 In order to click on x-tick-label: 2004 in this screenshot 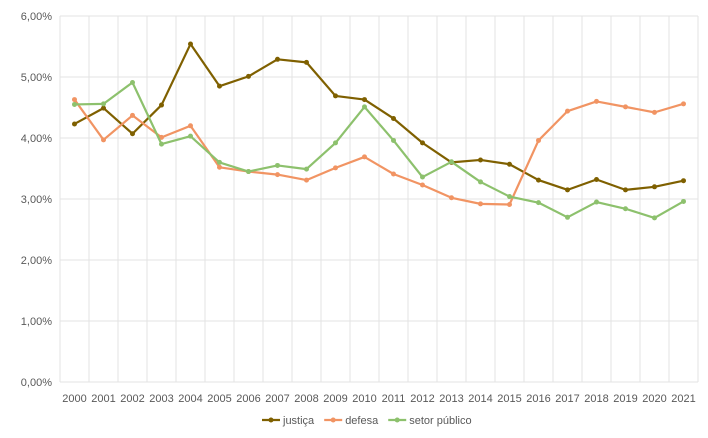, I will do `click(190, 399)`.